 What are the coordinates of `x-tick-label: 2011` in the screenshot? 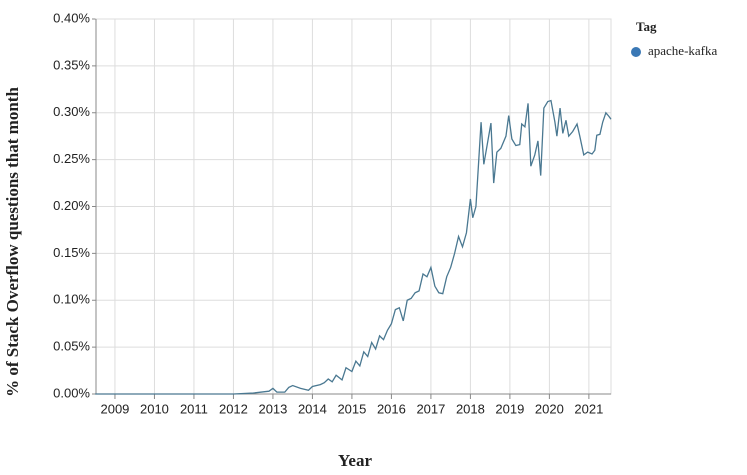 It's located at (194, 408).